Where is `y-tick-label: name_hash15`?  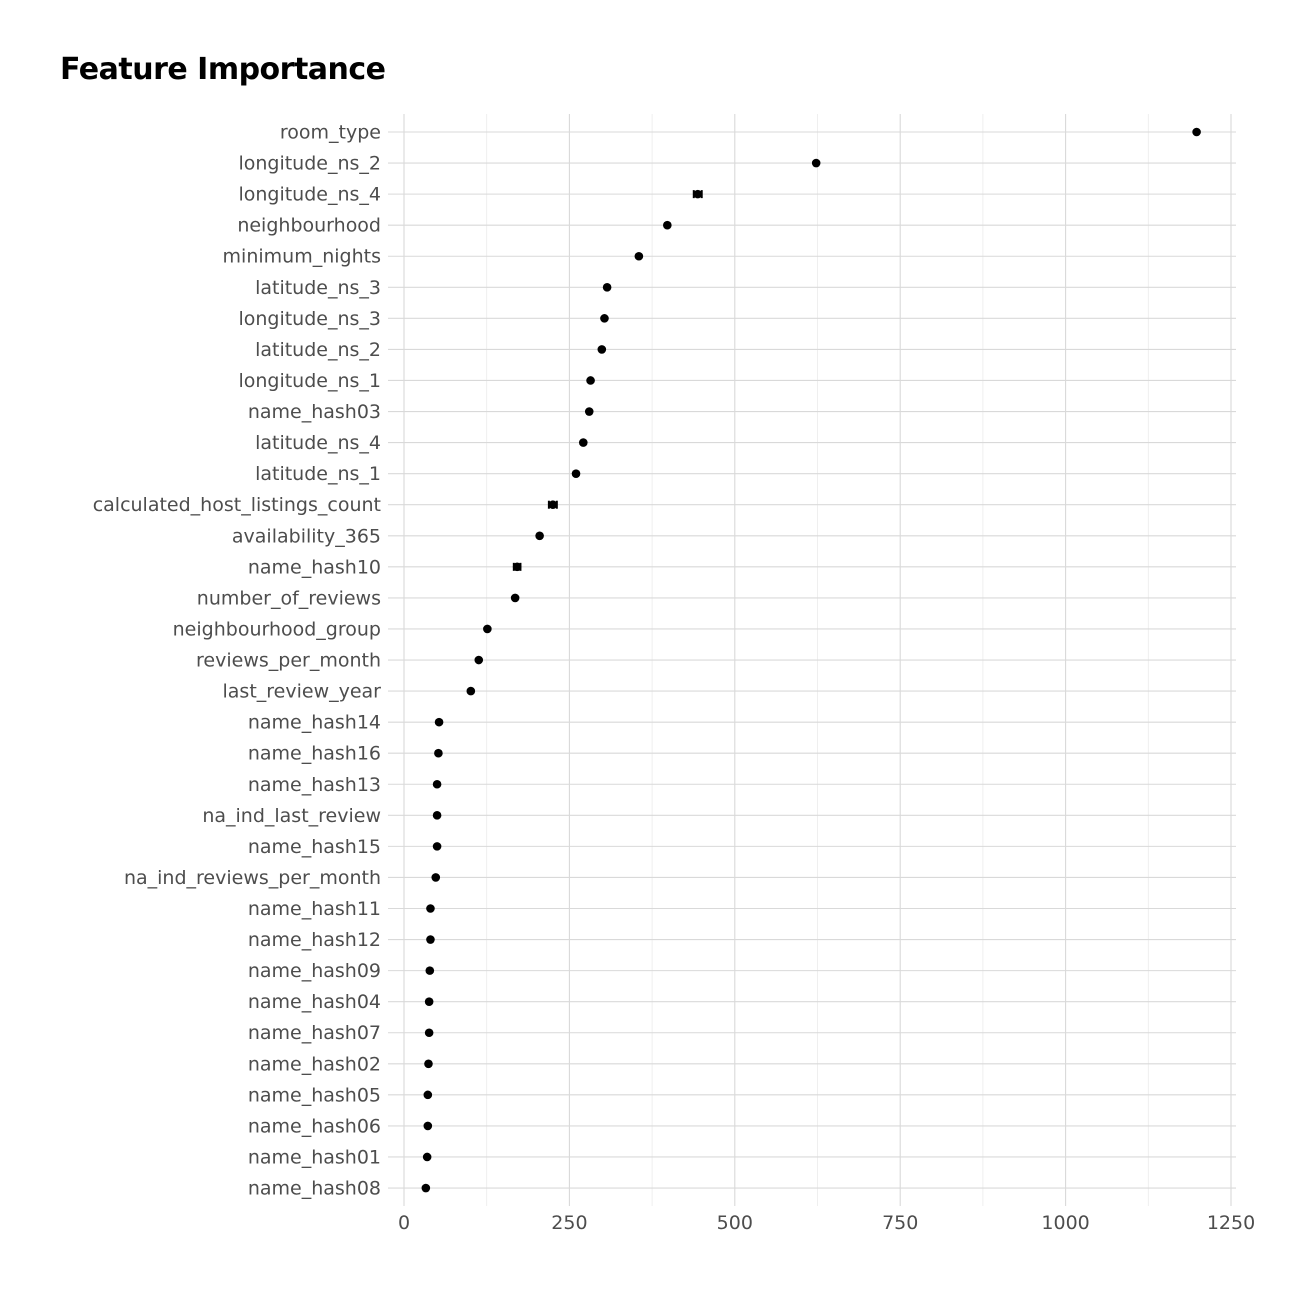
y-tick-label: name_hash15 is located at coordinates (314, 847).